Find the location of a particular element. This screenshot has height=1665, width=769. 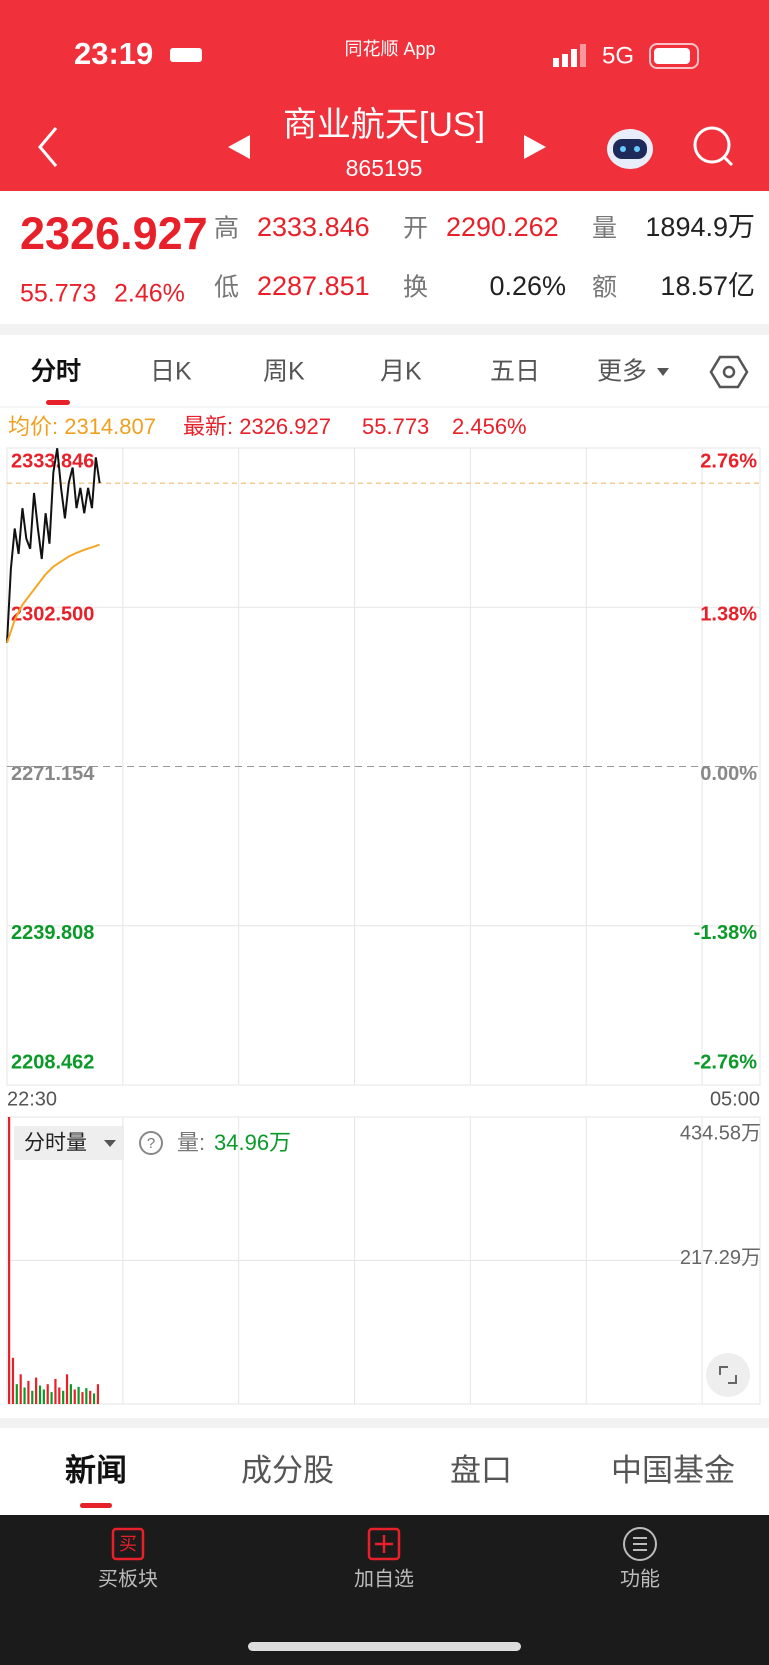

label: 额 is located at coordinates (604, 288).